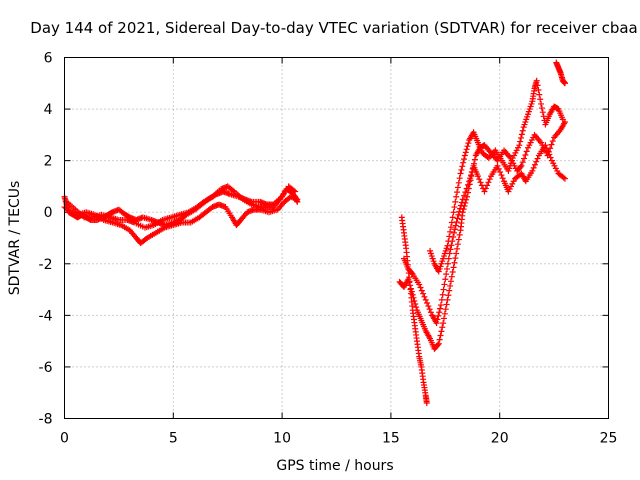 Image resolution: width=640 pixels, height=480 pixels. What do you see at coordinates (46, 368) in the screenshot?
I see `y-tick-label: -6` at bounding box center [46, 368].